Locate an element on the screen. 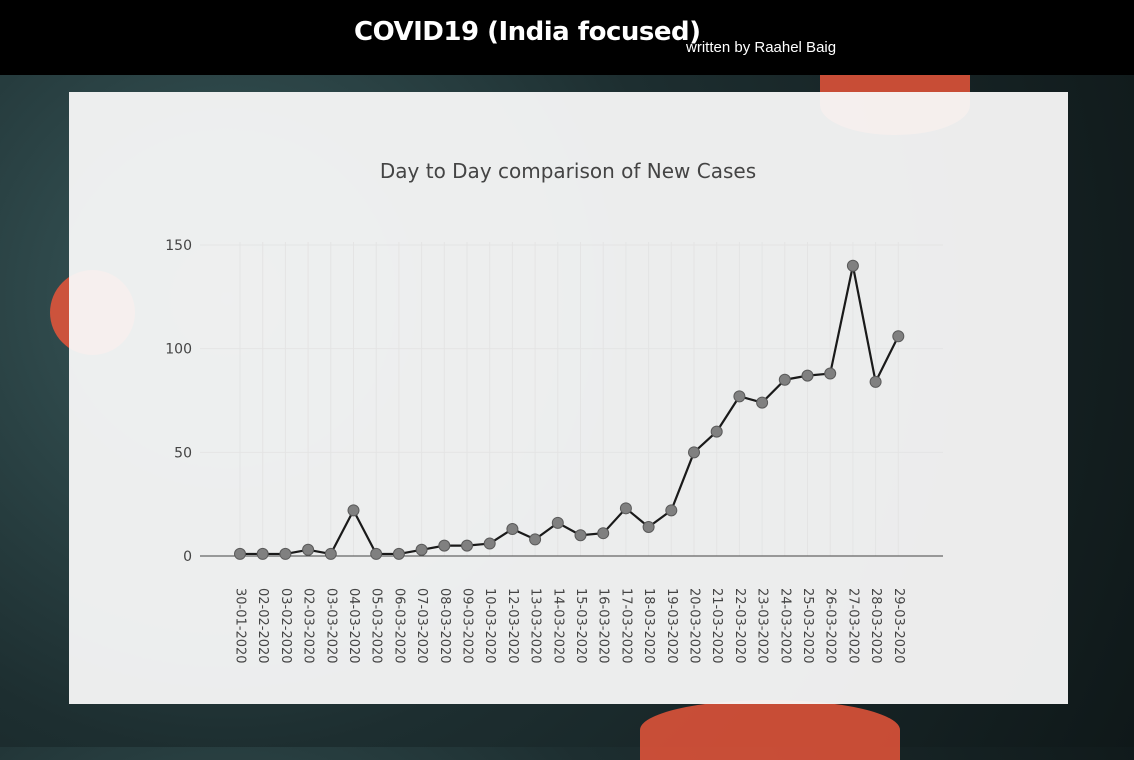 This screenshot has height=760, width=1134. x-tick-label: 20-03-2020 is located at coordinates (694, 626).